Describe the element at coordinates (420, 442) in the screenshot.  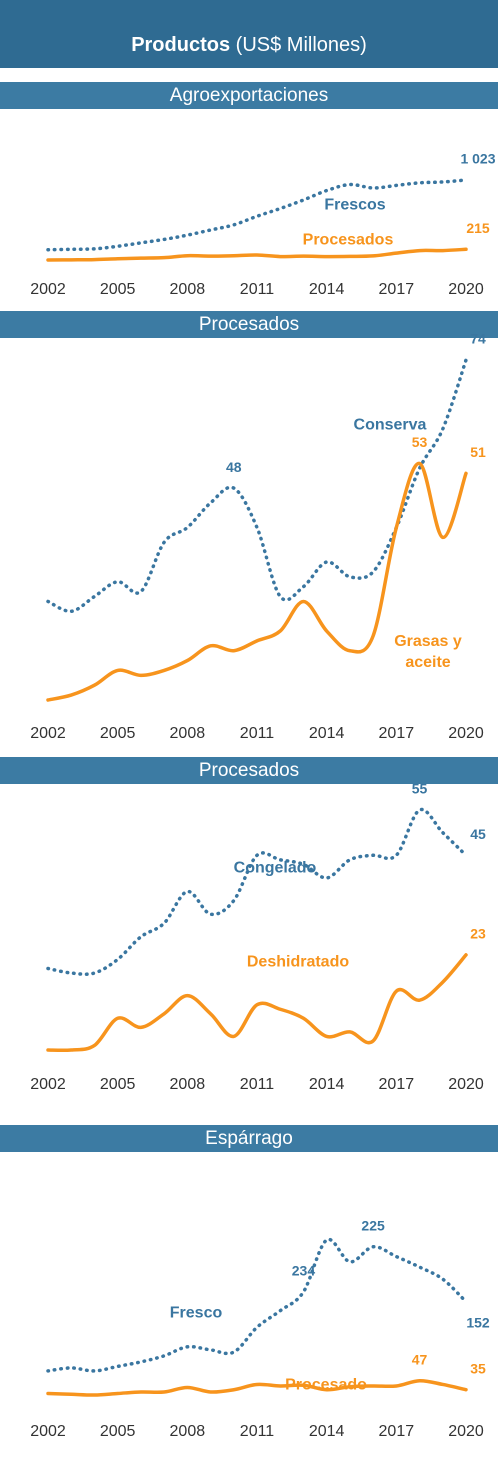
I see `data-label: 53` at that location.